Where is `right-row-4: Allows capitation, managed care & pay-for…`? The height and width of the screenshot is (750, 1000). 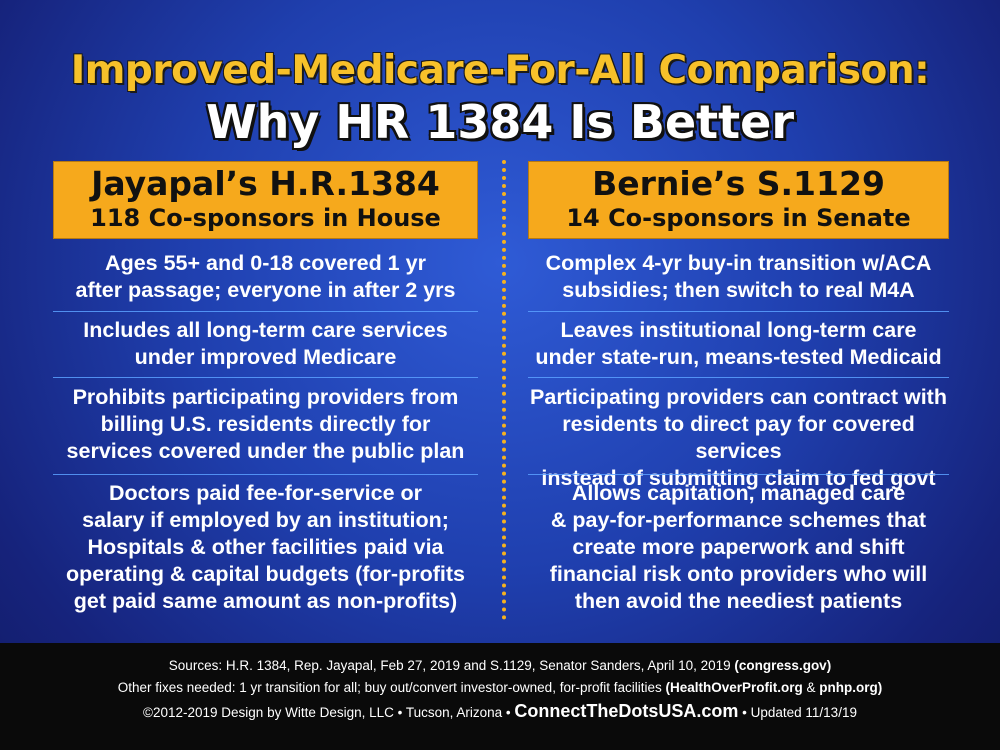 right-row-4: Allows capitation, managed care & pay-for… is located at coordinates (738, 547).